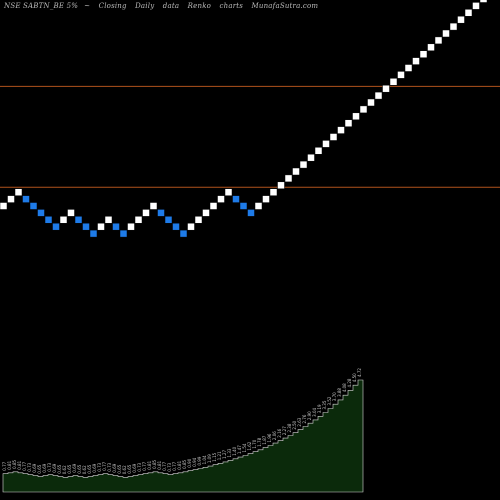 The image size is (500, 500). I want to click on ticker-label: NSE SABTN_BE 5%, so click(41, 6).